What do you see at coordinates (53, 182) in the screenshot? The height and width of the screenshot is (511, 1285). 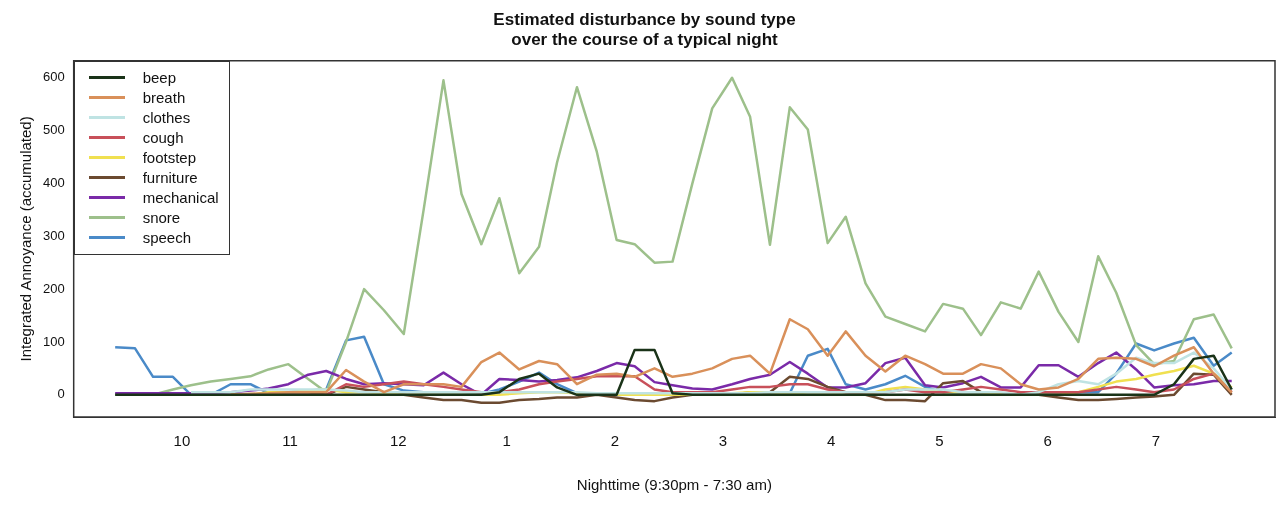 I see `y-tick-label: 400` at bounding box center [53, 182].